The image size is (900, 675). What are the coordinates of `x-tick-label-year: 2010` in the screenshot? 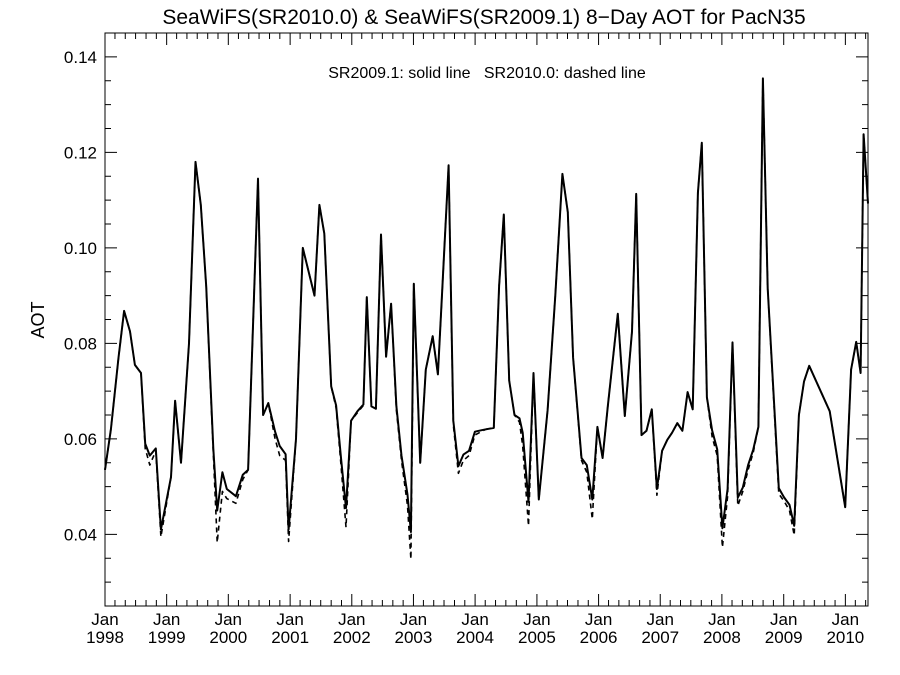 It's located at (845, 637).